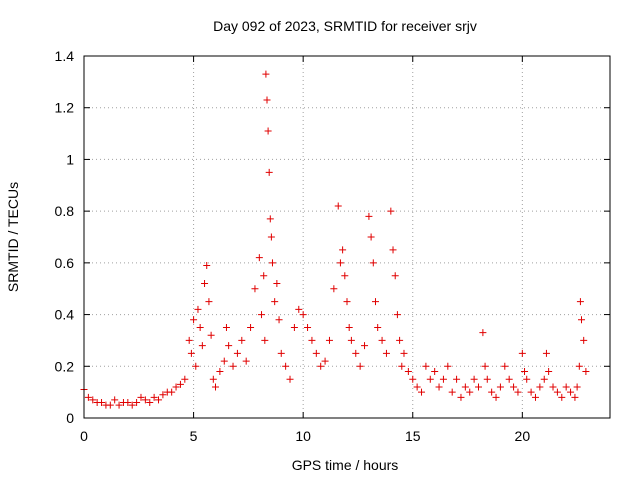 The image size is (640, 485). I want to click on y-tick-label: 0.4, so click(65, 315).